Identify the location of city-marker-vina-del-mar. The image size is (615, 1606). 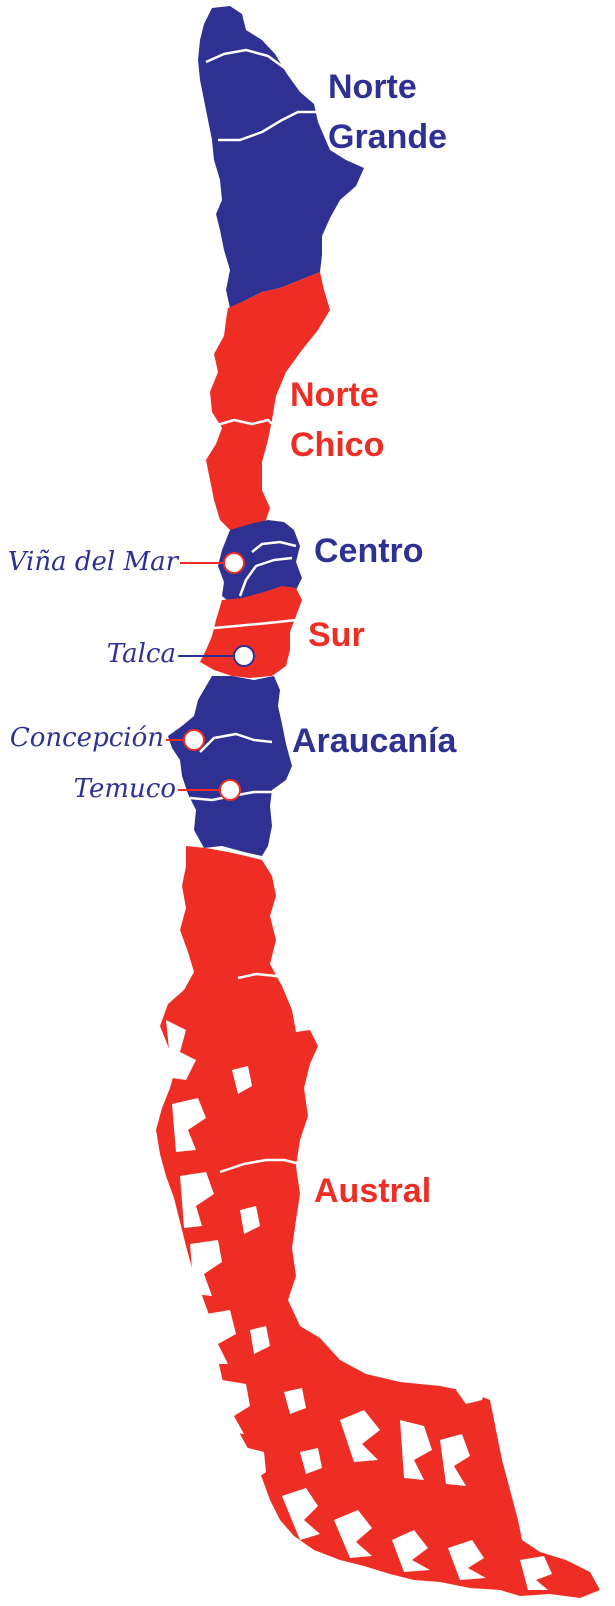
(234, 563).